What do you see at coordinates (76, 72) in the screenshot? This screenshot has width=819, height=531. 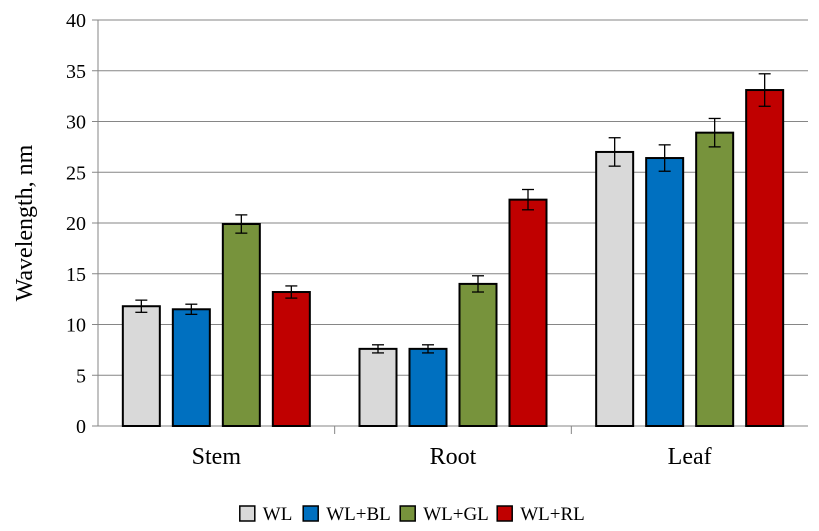 I see `y-tick-label: 35` at bounding box center [76, 72].